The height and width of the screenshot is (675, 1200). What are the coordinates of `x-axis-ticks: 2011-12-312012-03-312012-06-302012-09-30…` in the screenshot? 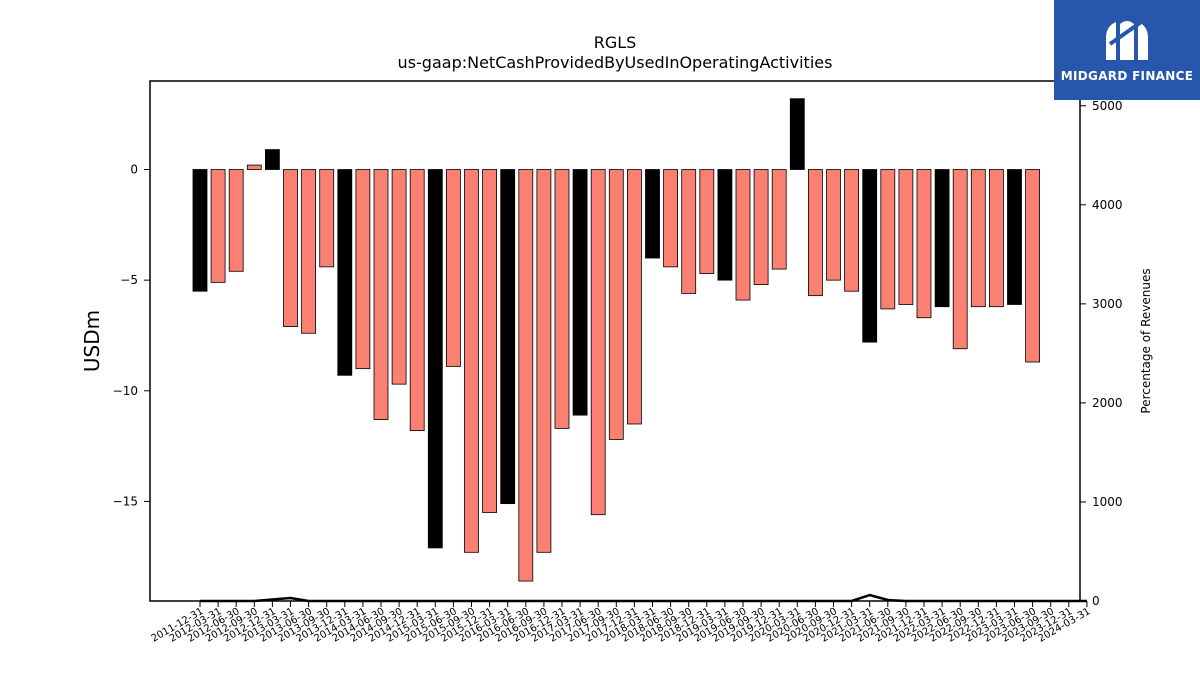 It's located at (621, 623).